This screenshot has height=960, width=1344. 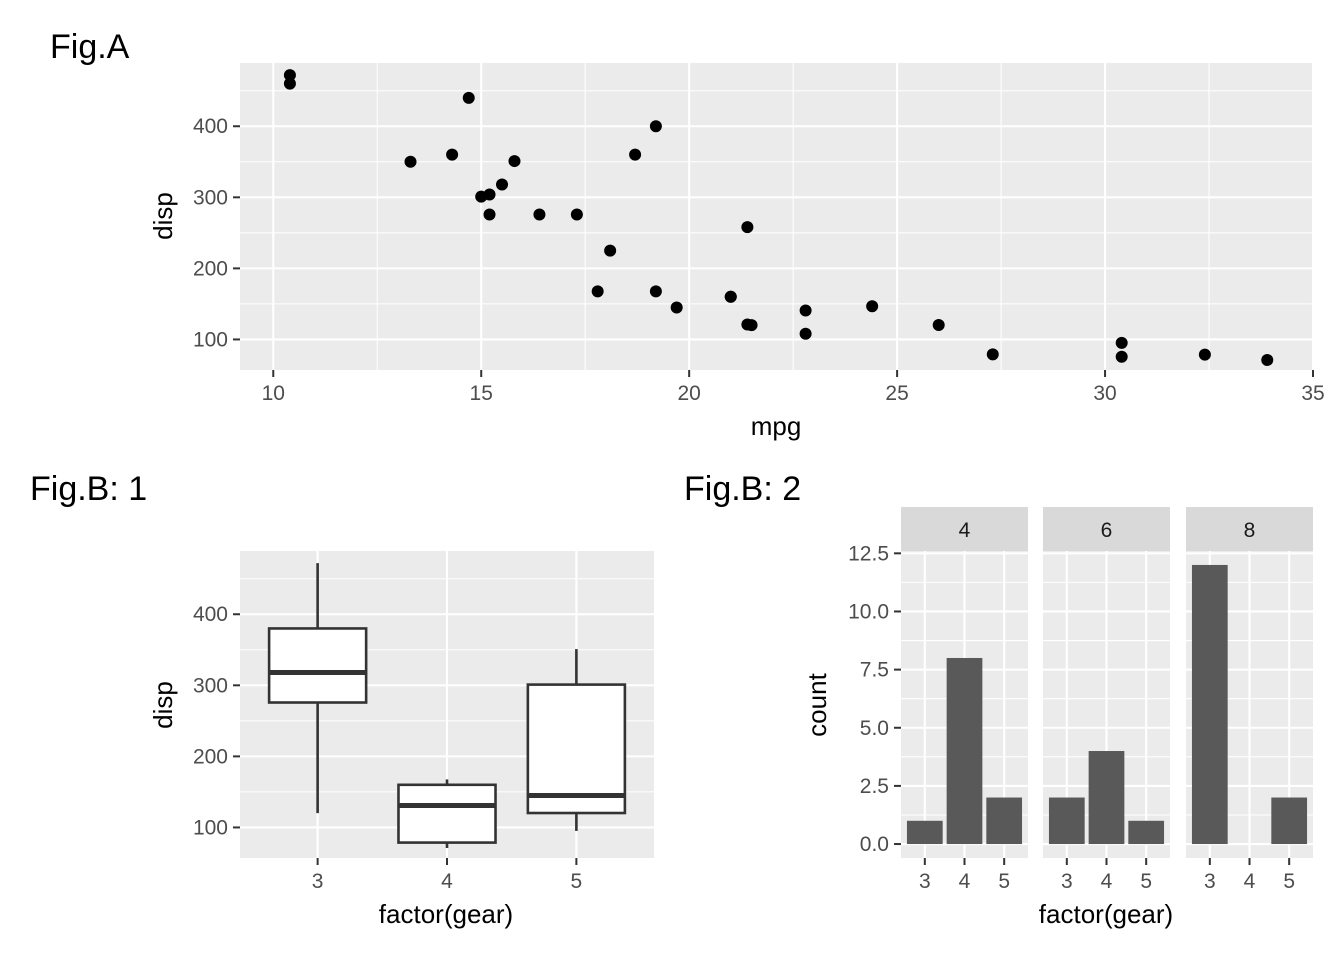 I want to click on fig-b2-facet-label: 8, so click(x=1250, y=530).